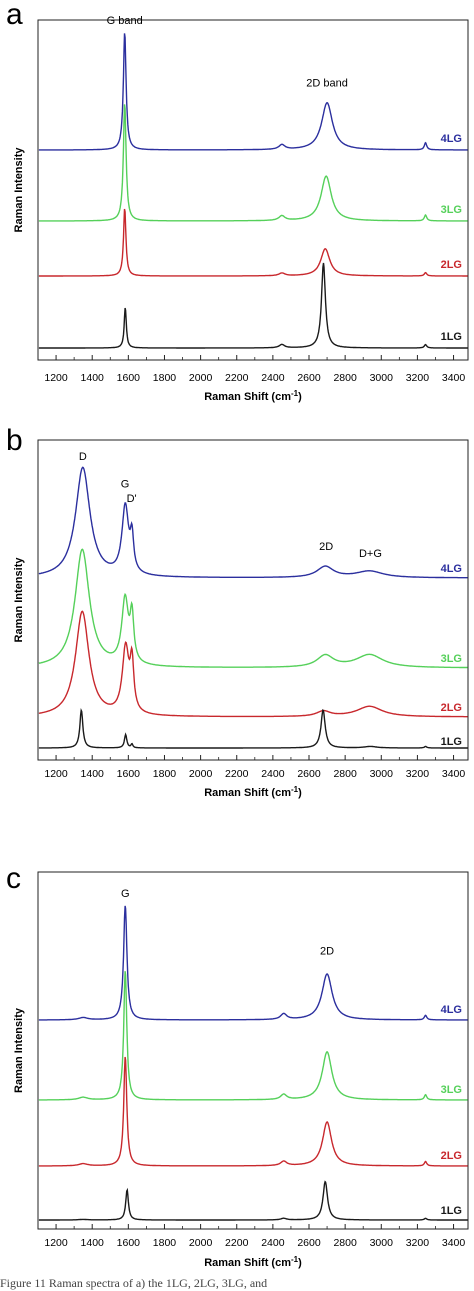 This screenshot has width=474, height=1291. I want to click on panel-label: c, so click(13, 878).